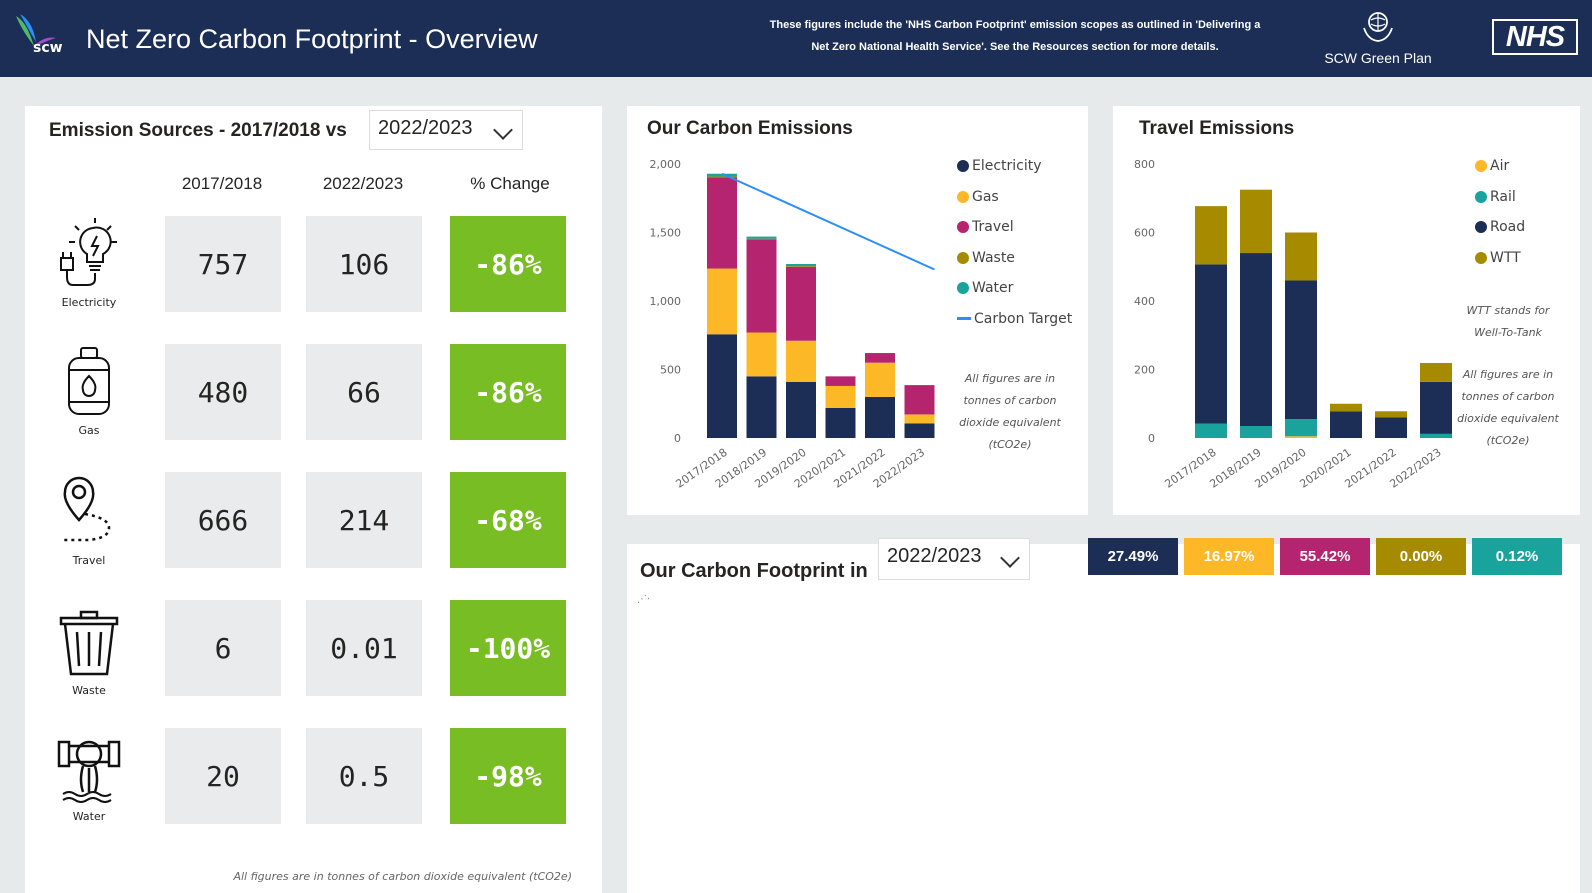 The image size is (1592, 893). I want to click on footprint-year-dropdown: 2022/2023, so click(954, 559).